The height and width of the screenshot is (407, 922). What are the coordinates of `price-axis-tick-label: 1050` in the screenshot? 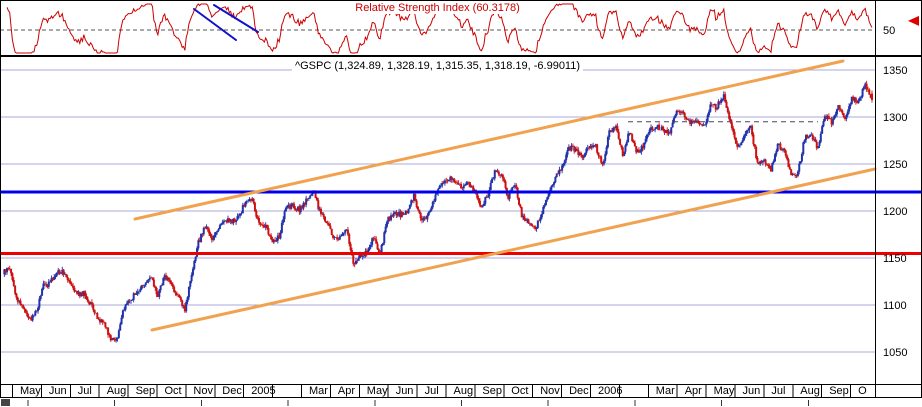 It's located at (895, 353).